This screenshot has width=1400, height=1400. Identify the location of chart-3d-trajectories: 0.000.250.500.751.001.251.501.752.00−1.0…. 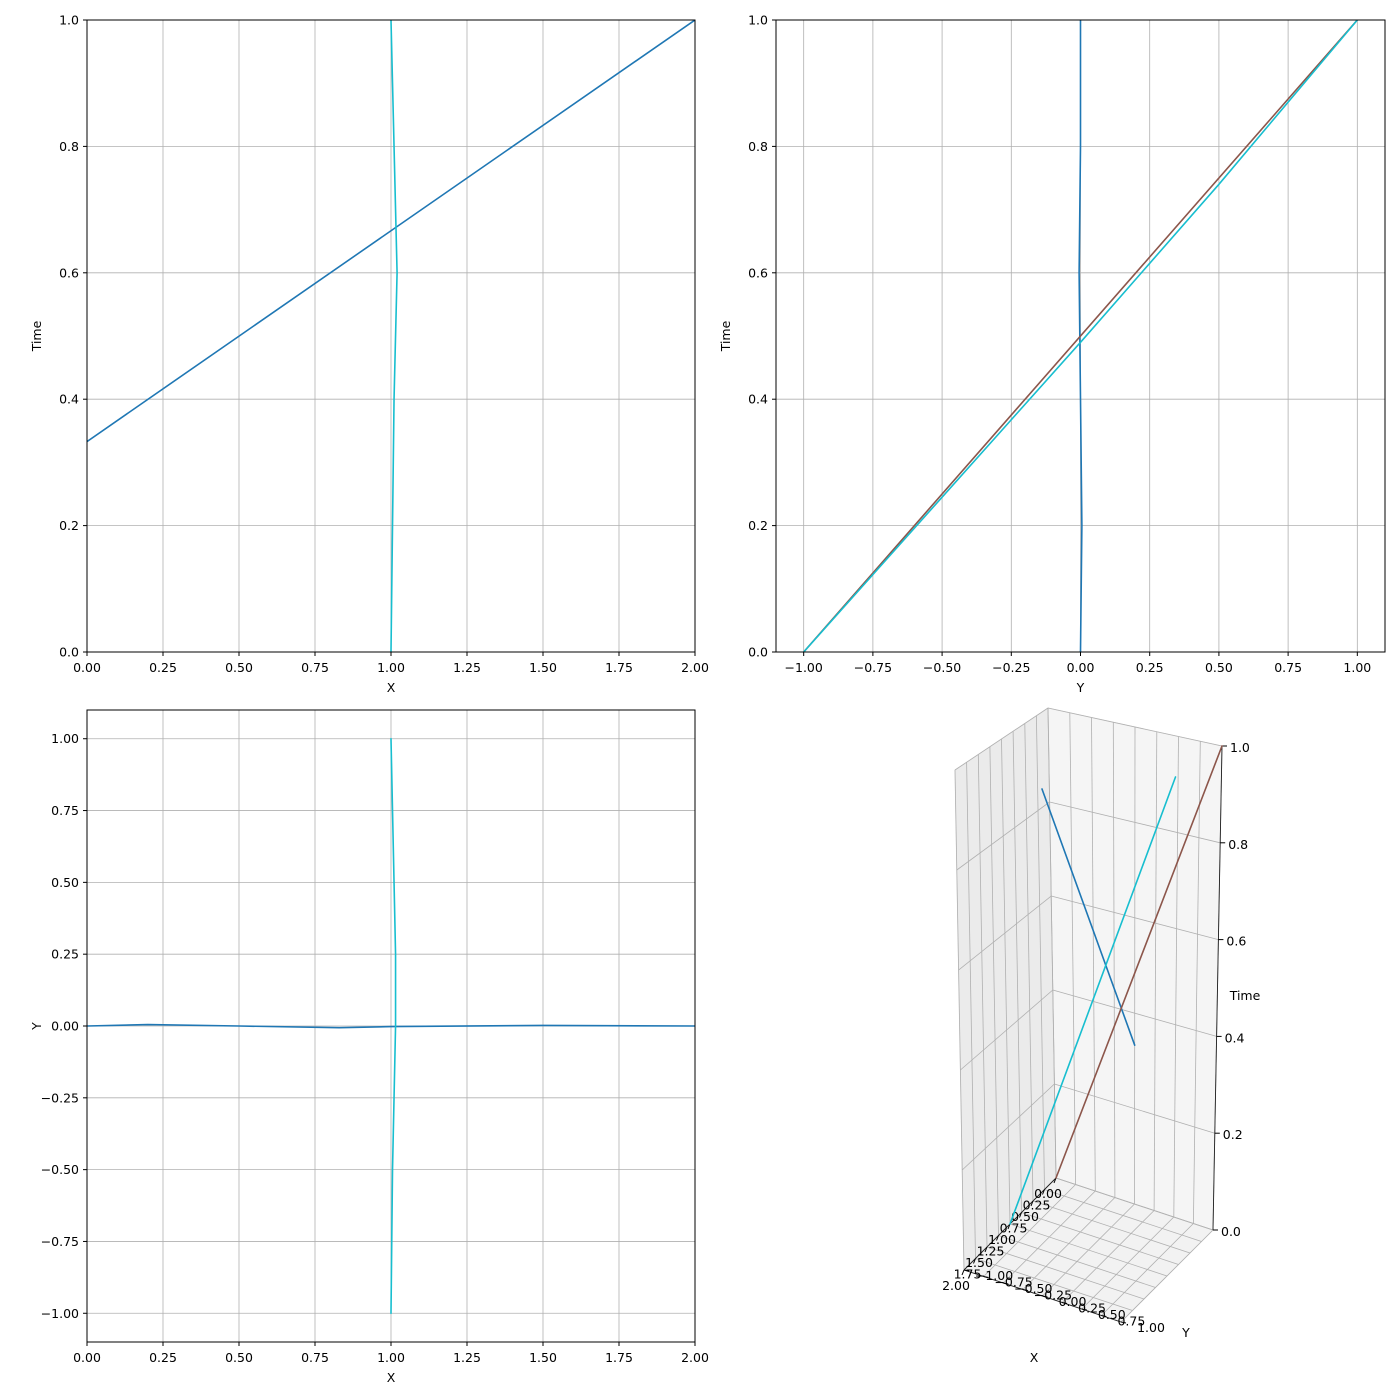
(1101, 1036).